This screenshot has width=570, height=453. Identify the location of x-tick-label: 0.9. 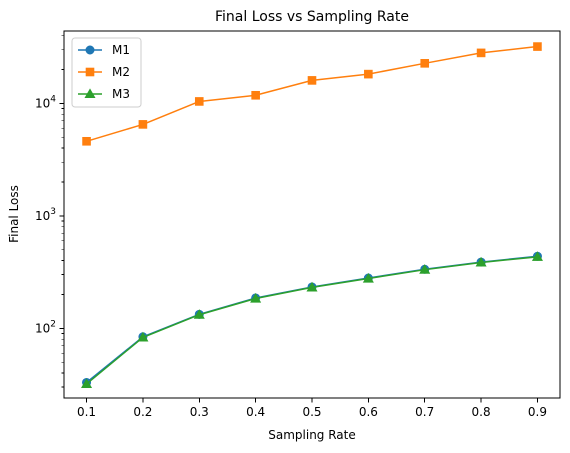
(537, 412).